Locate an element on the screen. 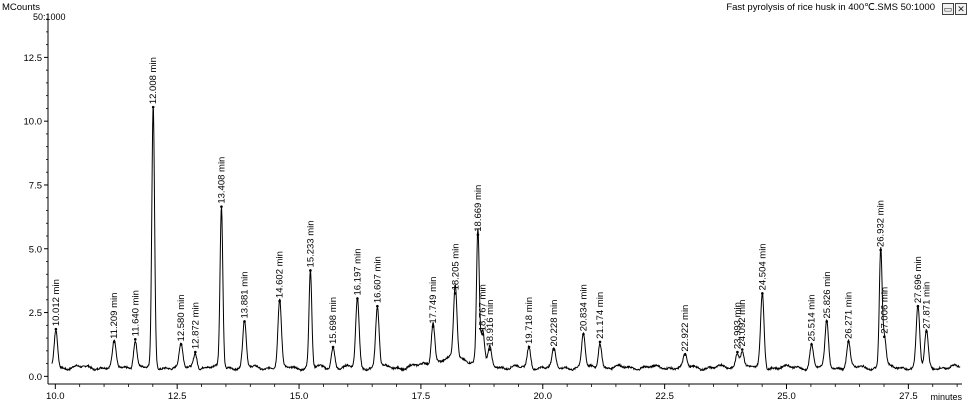 Image resolution: width=970 pixels, height=409 pixels. peak-label: 17.749 min is located at coordinates (433, 300).